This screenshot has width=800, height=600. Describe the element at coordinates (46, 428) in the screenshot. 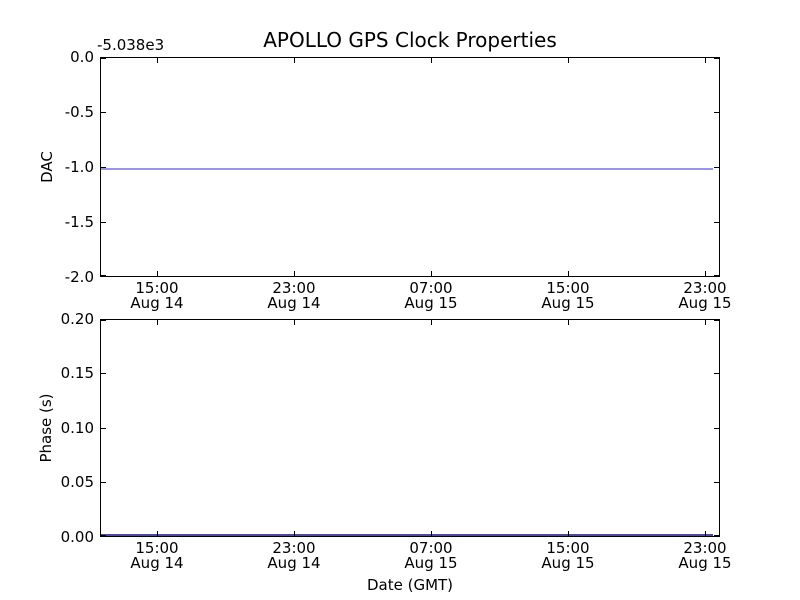

I see `y-axis-label-phase: Phase (s)` at that location.